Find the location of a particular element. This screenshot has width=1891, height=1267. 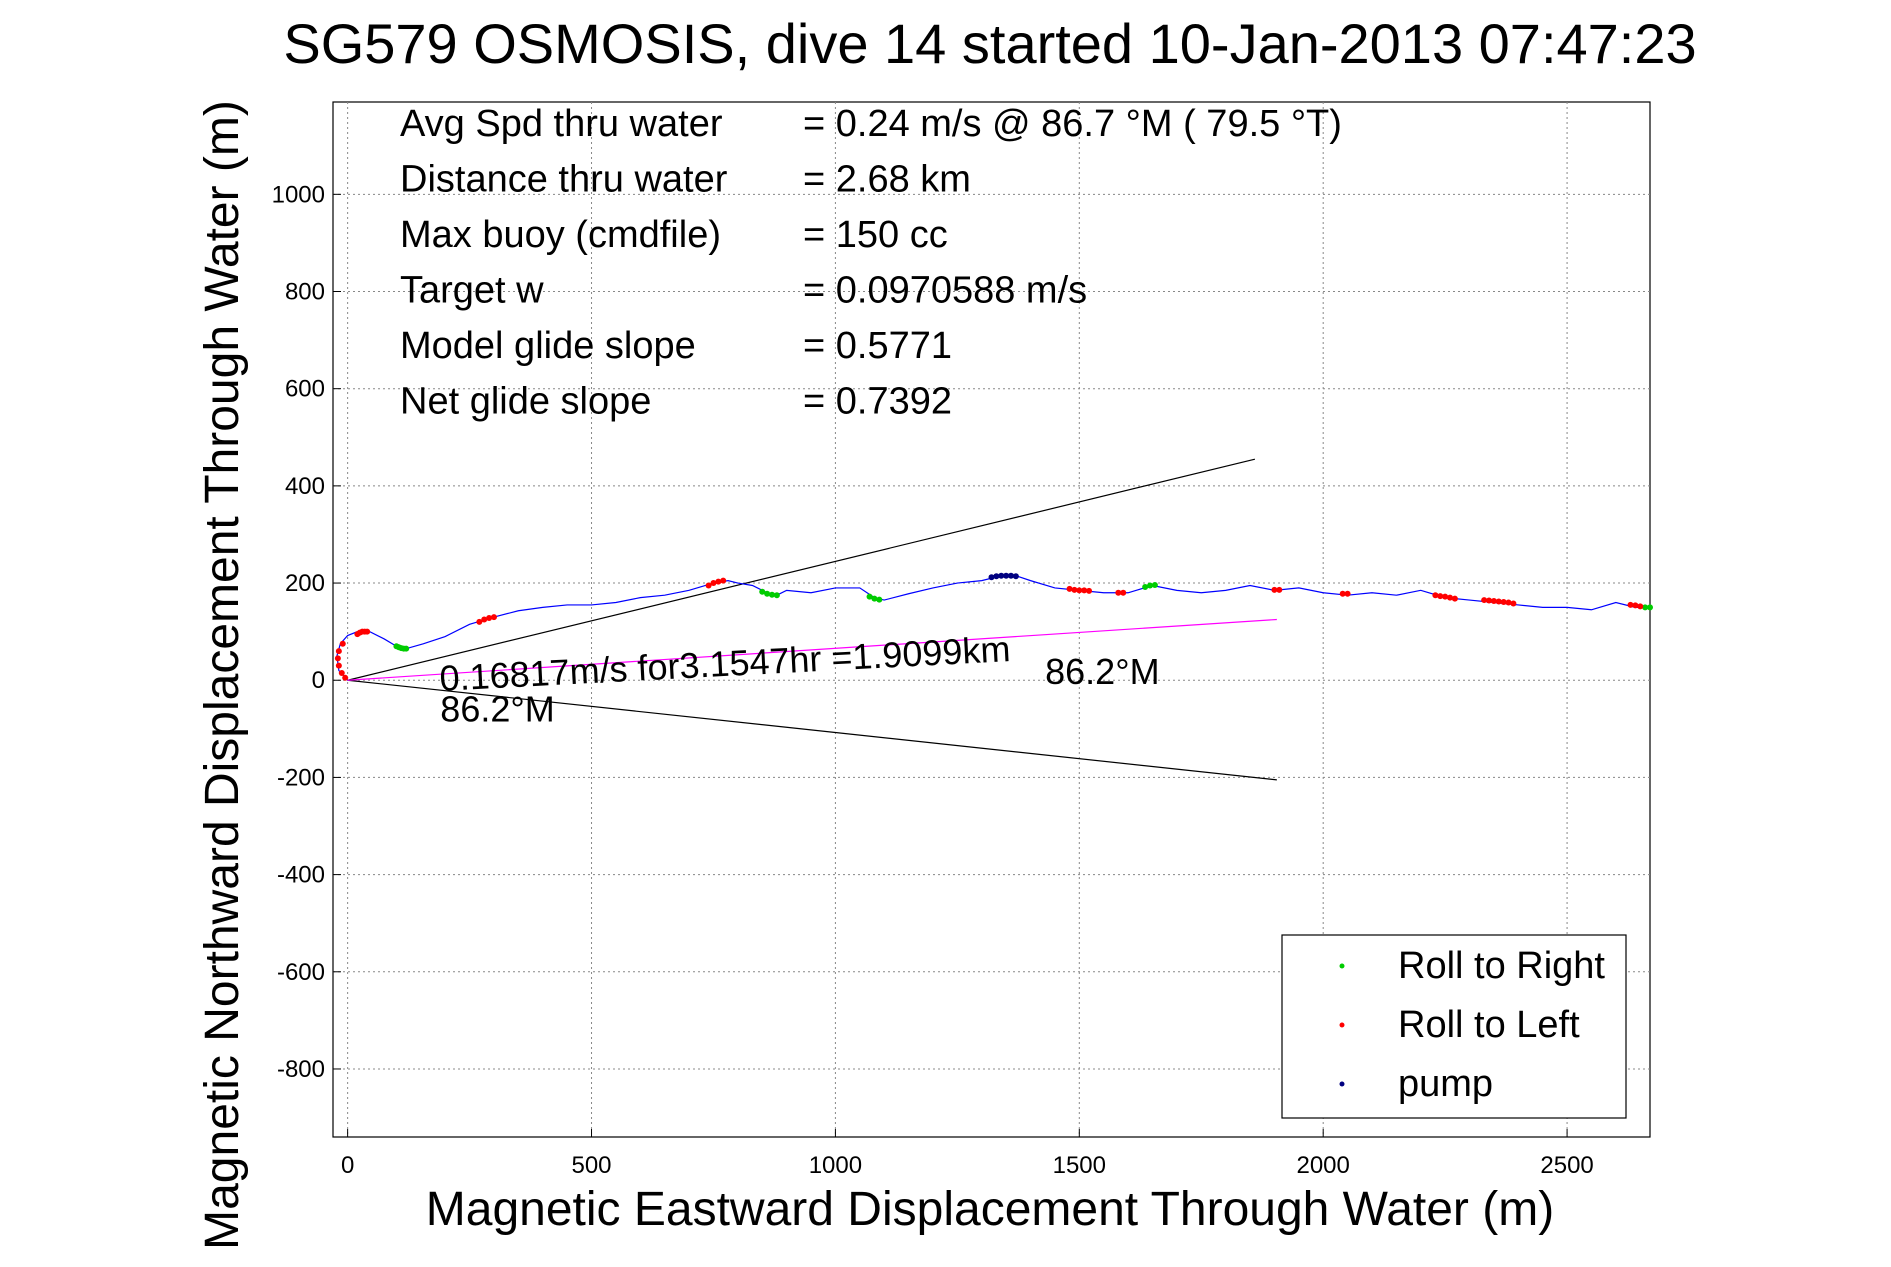

reference-line-upper-bound is located at coordinates (801, 569).